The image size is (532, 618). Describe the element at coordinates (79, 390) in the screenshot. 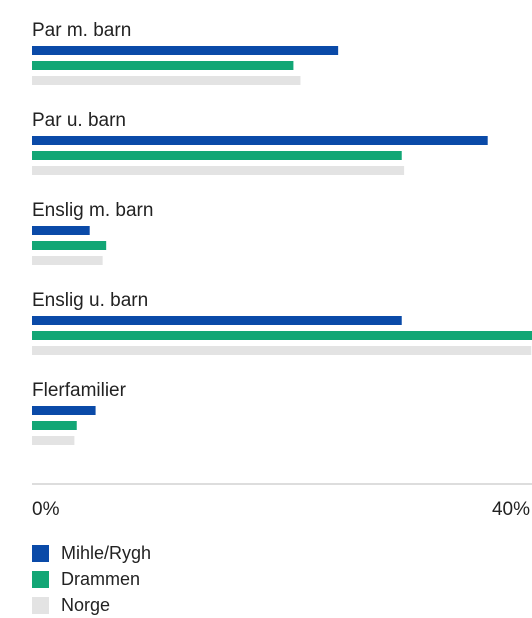

I see `category-label: Flerfamilier` at that location.